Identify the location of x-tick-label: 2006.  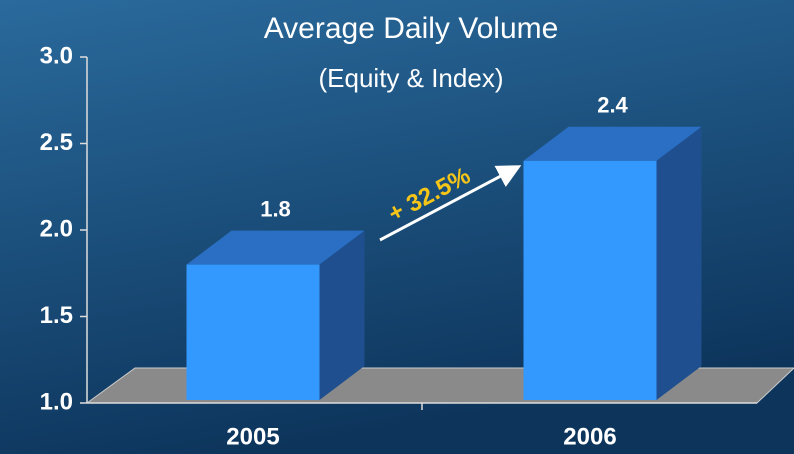
(589, 436).